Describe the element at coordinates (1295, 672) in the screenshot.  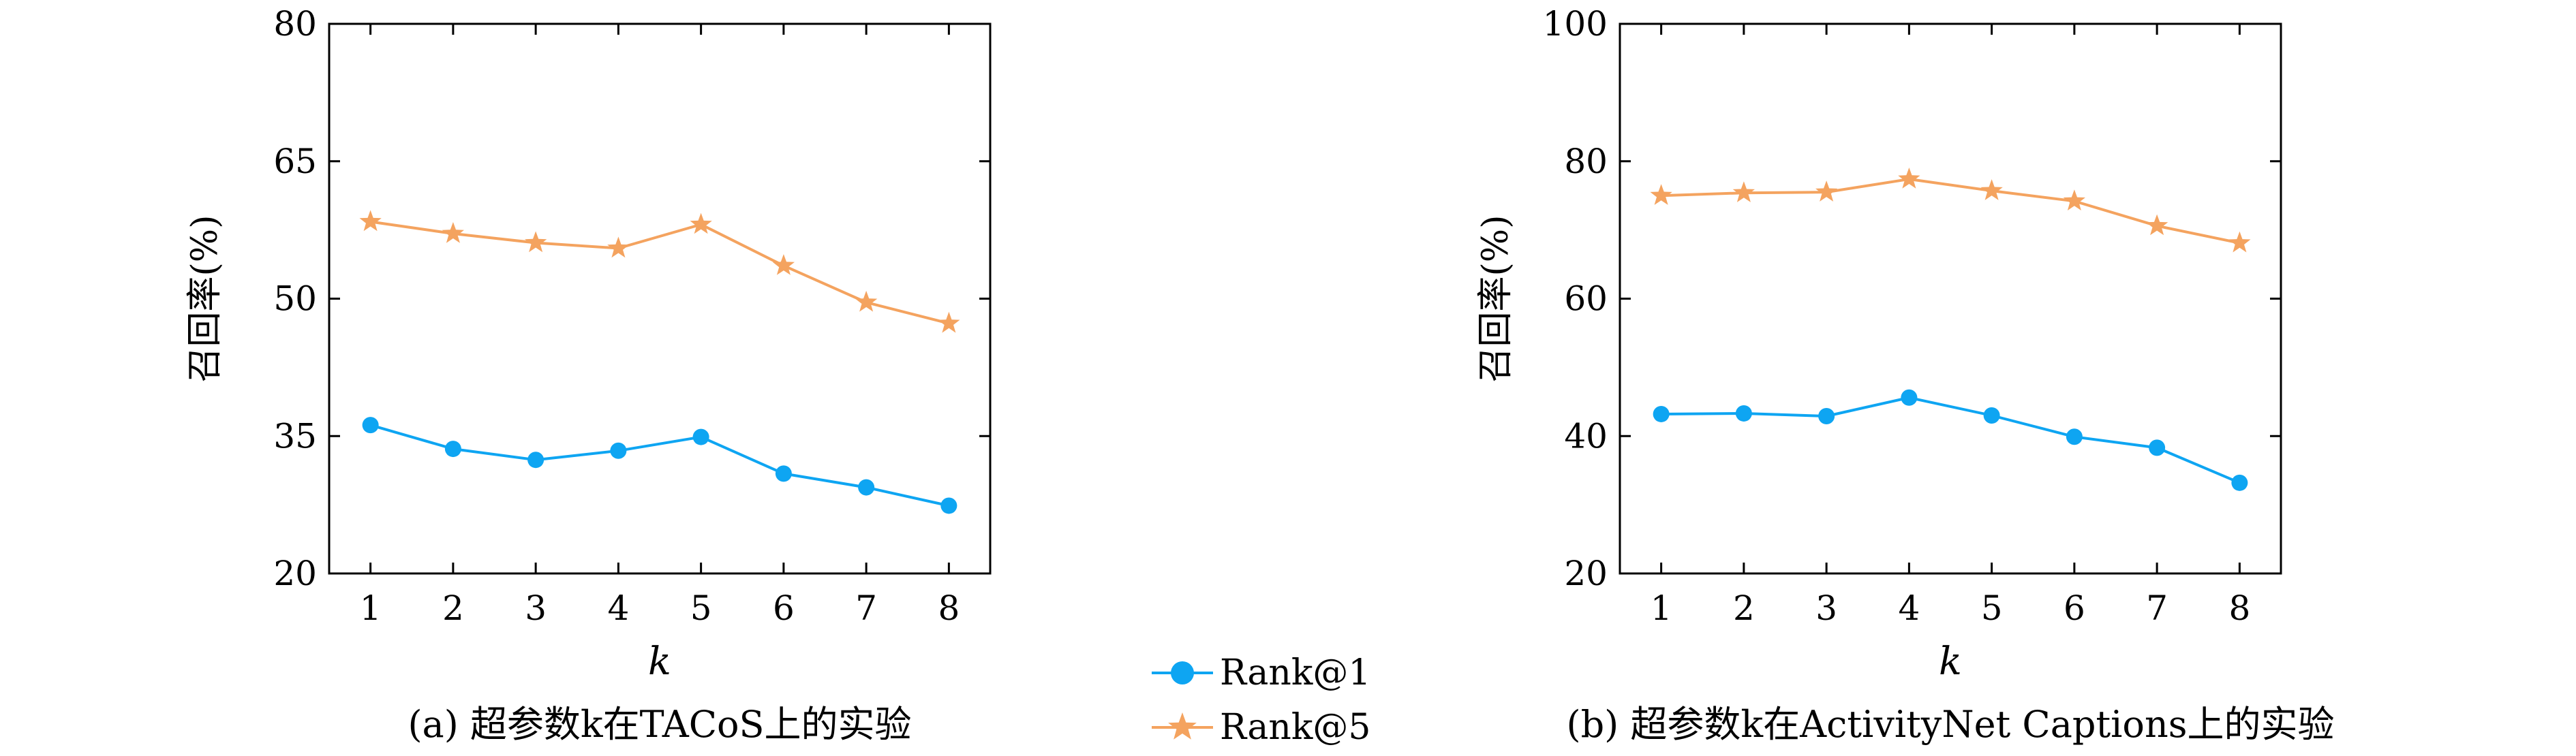
I see `legend-rank1-label: Rank@1` at that location.